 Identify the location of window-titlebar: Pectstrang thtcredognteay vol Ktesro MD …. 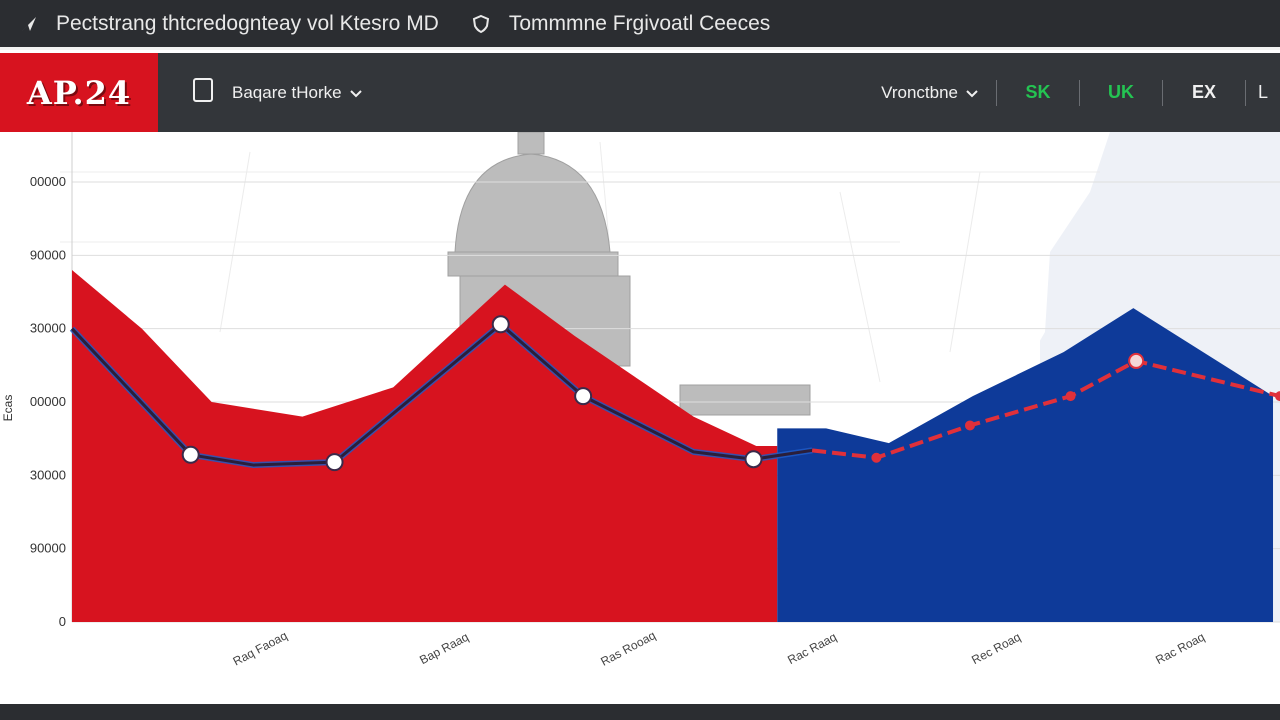
(640, 25).